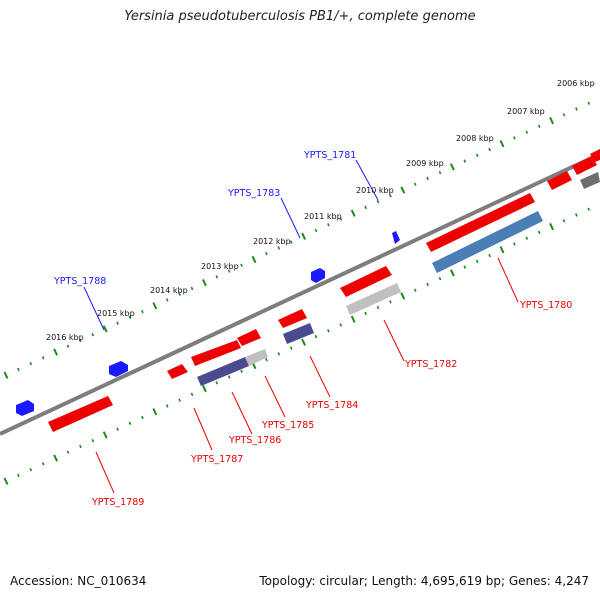 The width and height of the screenshot is (600, 600). I want to click on label-ypts-1785: YPTS_1785, so click(287, 425).